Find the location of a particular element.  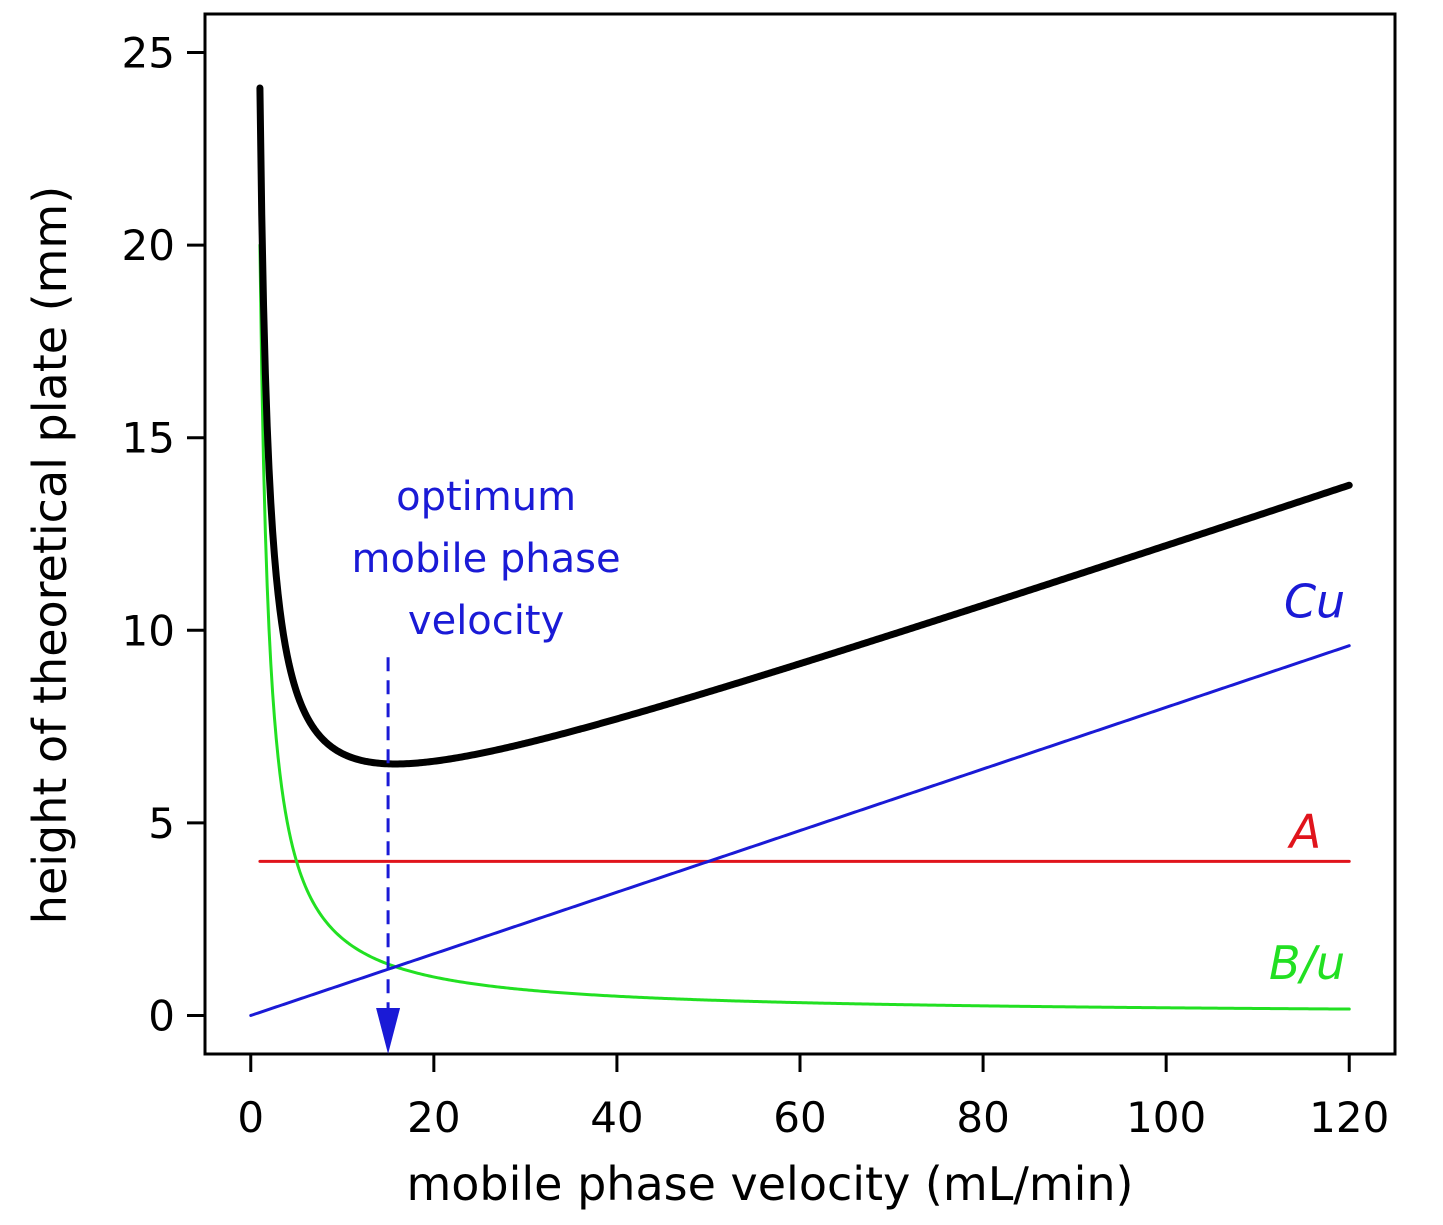

x-tick-label: 40 is located at coordinates (616, 1117).